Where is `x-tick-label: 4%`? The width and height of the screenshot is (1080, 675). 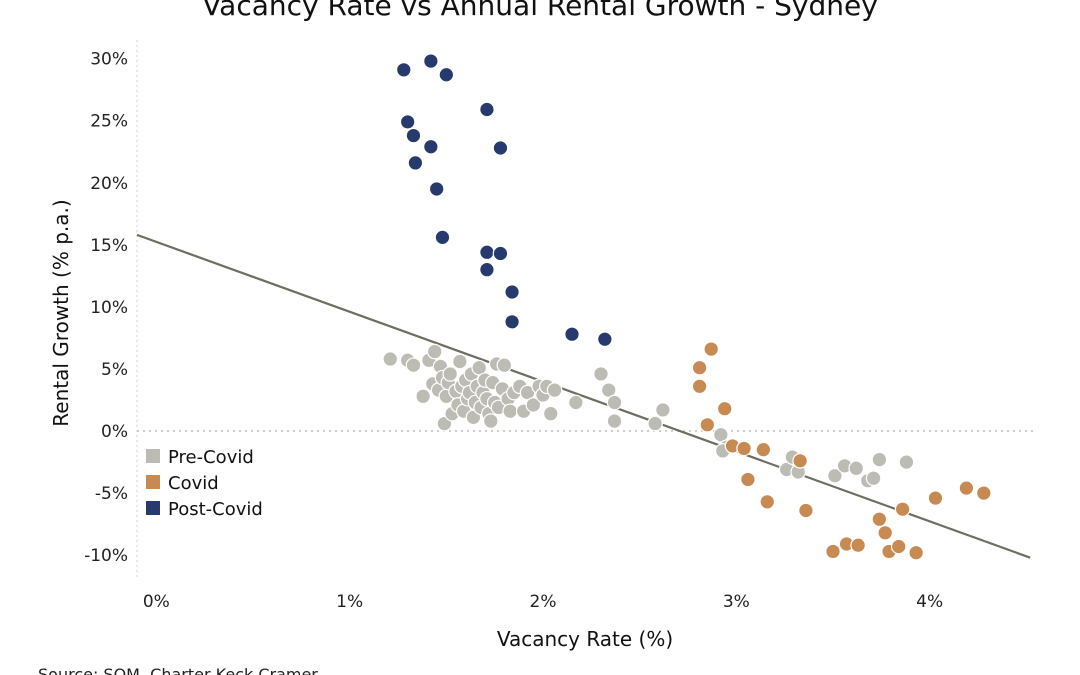 x-tick-label: 4% is located at coordinates (929, 602).